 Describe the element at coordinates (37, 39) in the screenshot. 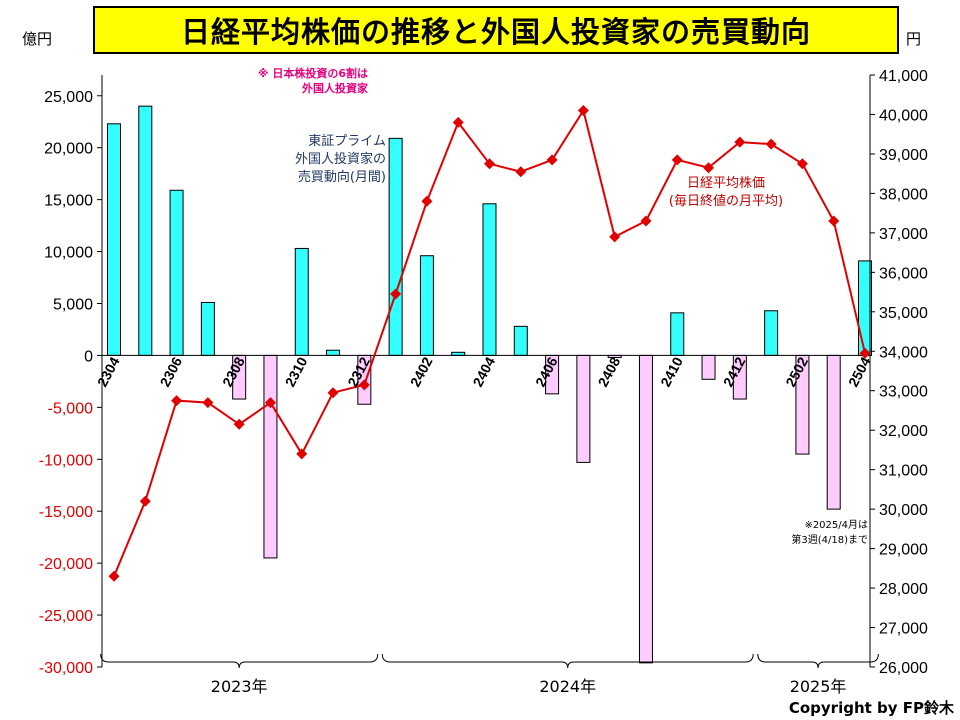

I see `left-axis-unit: 億円` at that location.